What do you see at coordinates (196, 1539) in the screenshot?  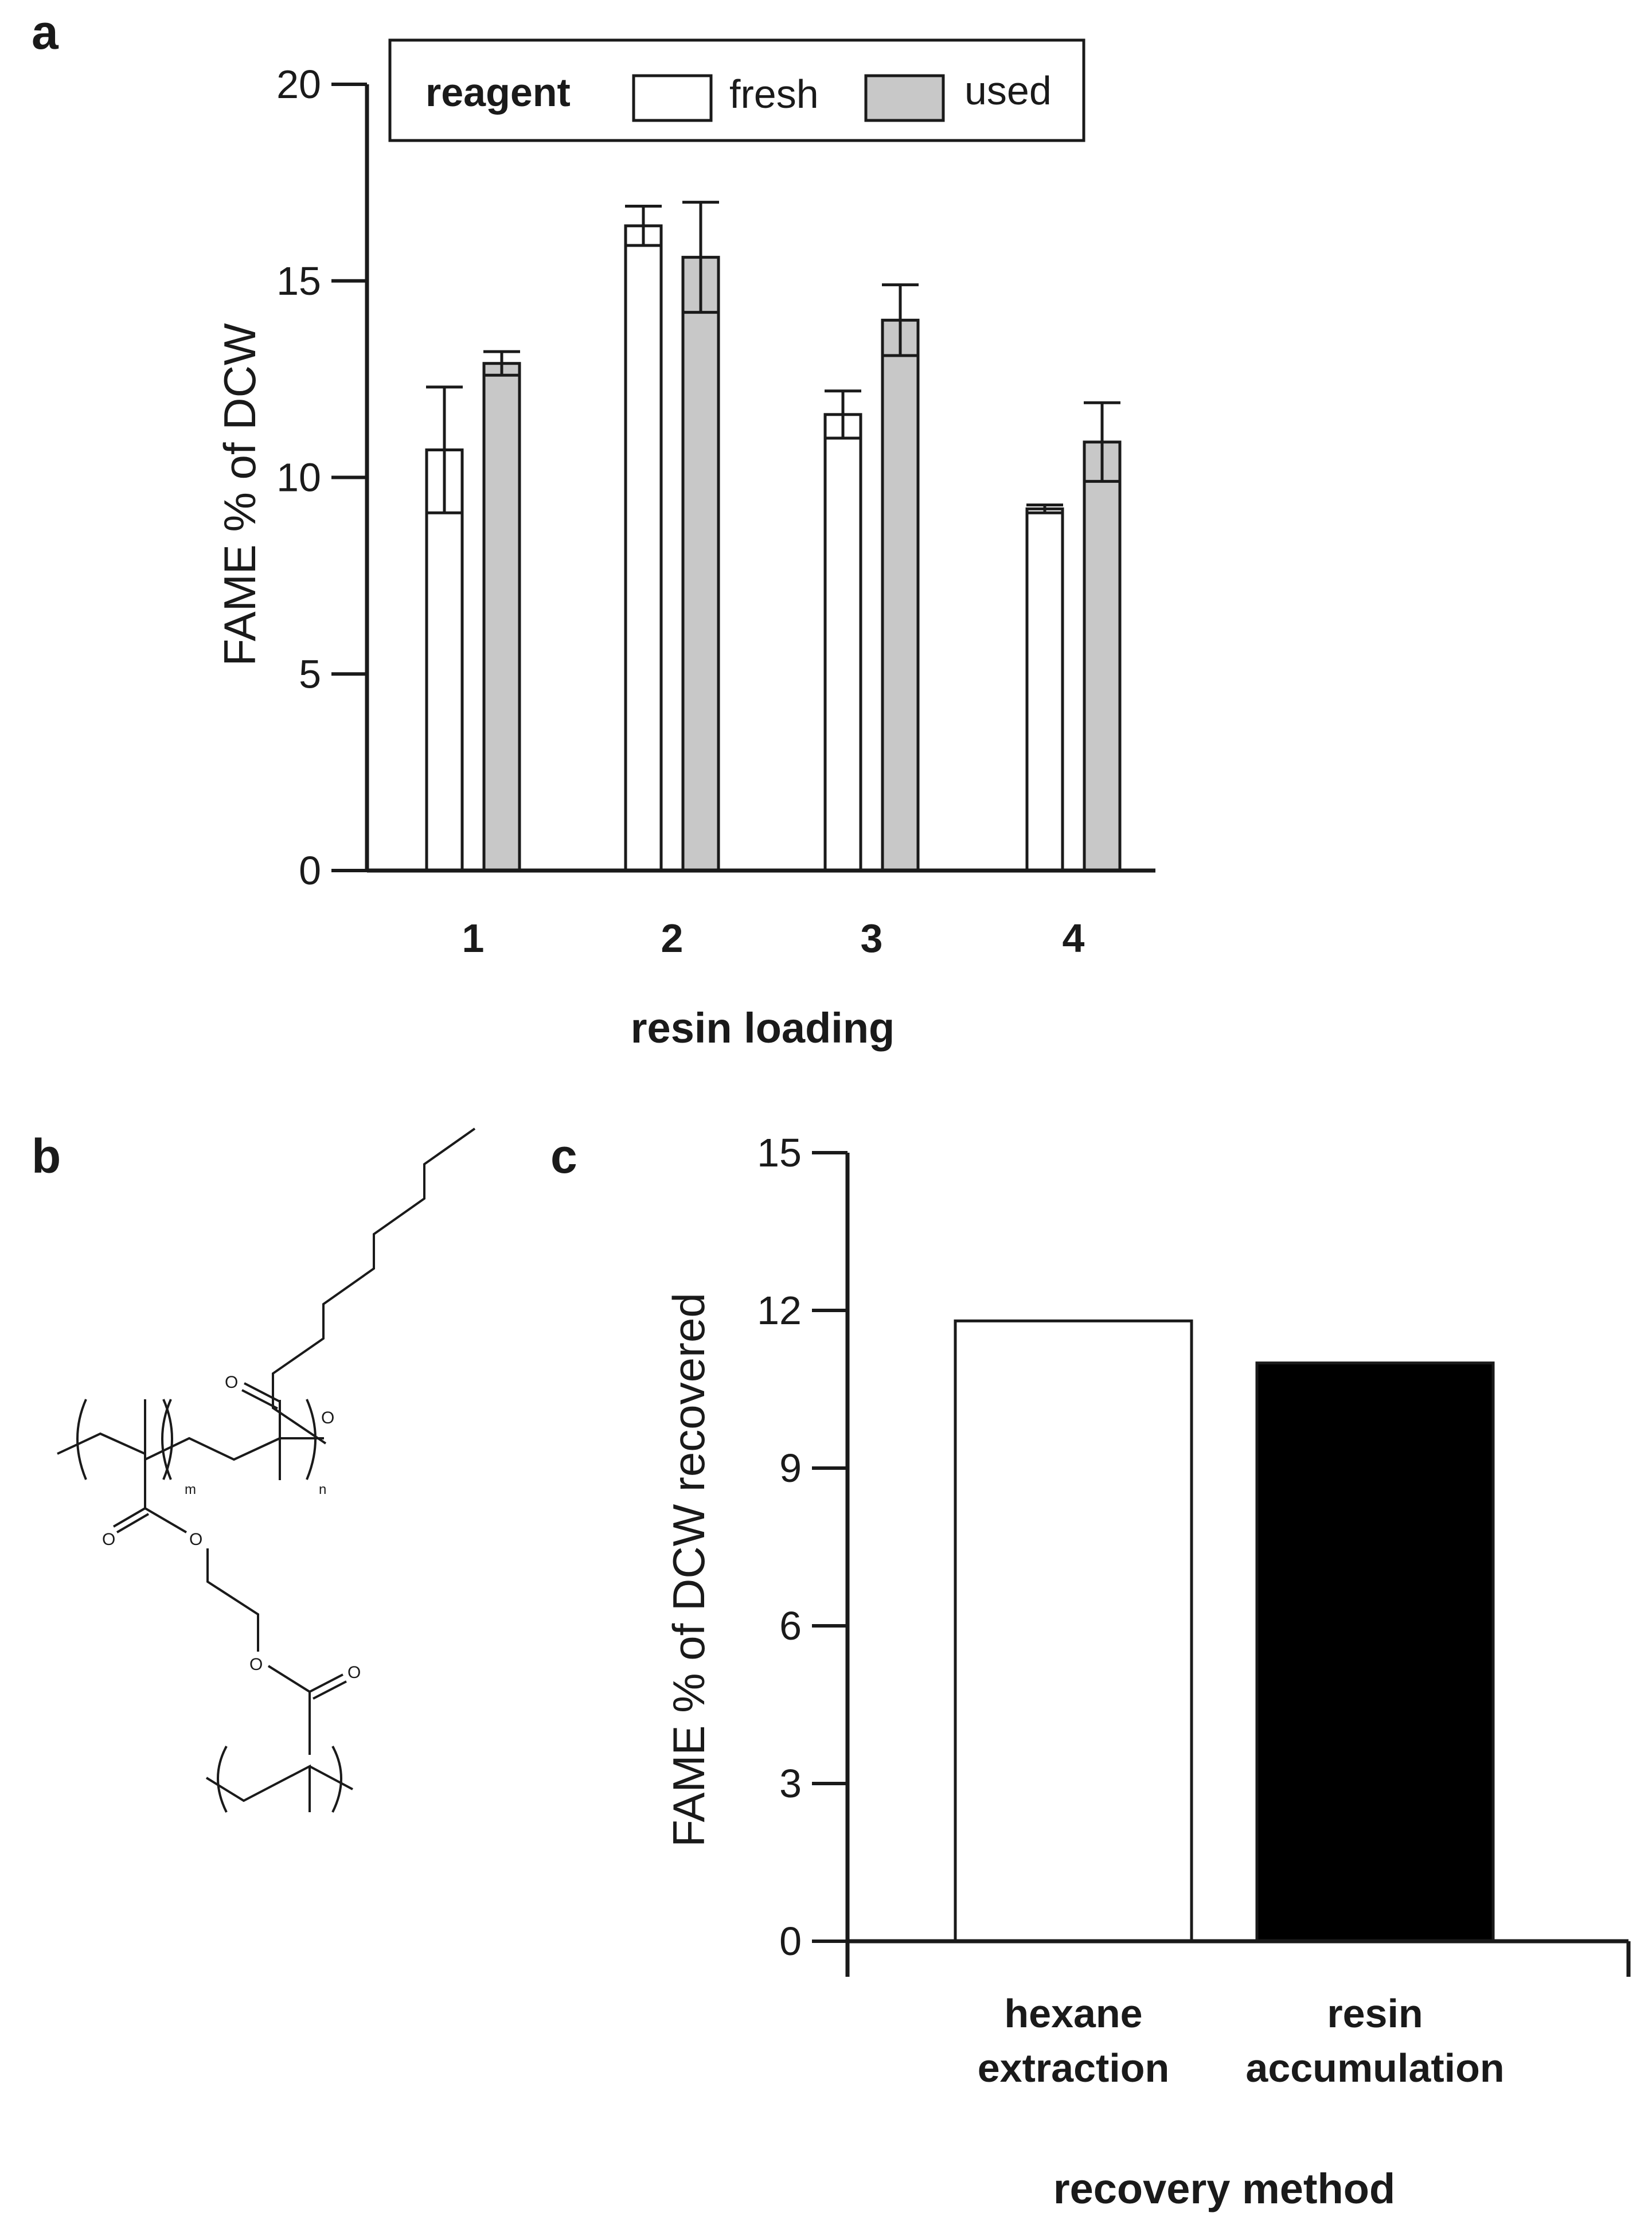 I see `atom-o-mid-ester: O` at bounding box center [196, 1539].